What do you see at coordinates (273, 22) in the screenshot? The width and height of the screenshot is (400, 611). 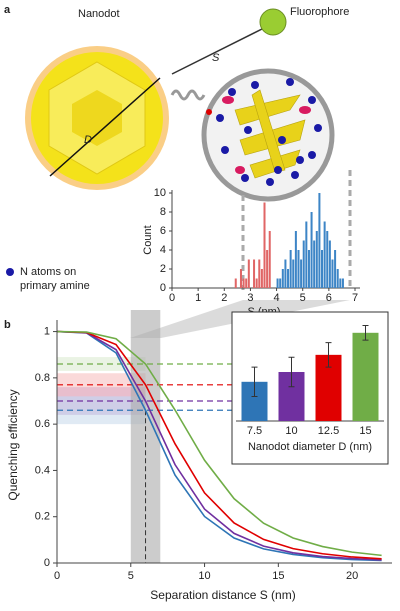 I see `fluorophore` at bounding box center [273, 22].